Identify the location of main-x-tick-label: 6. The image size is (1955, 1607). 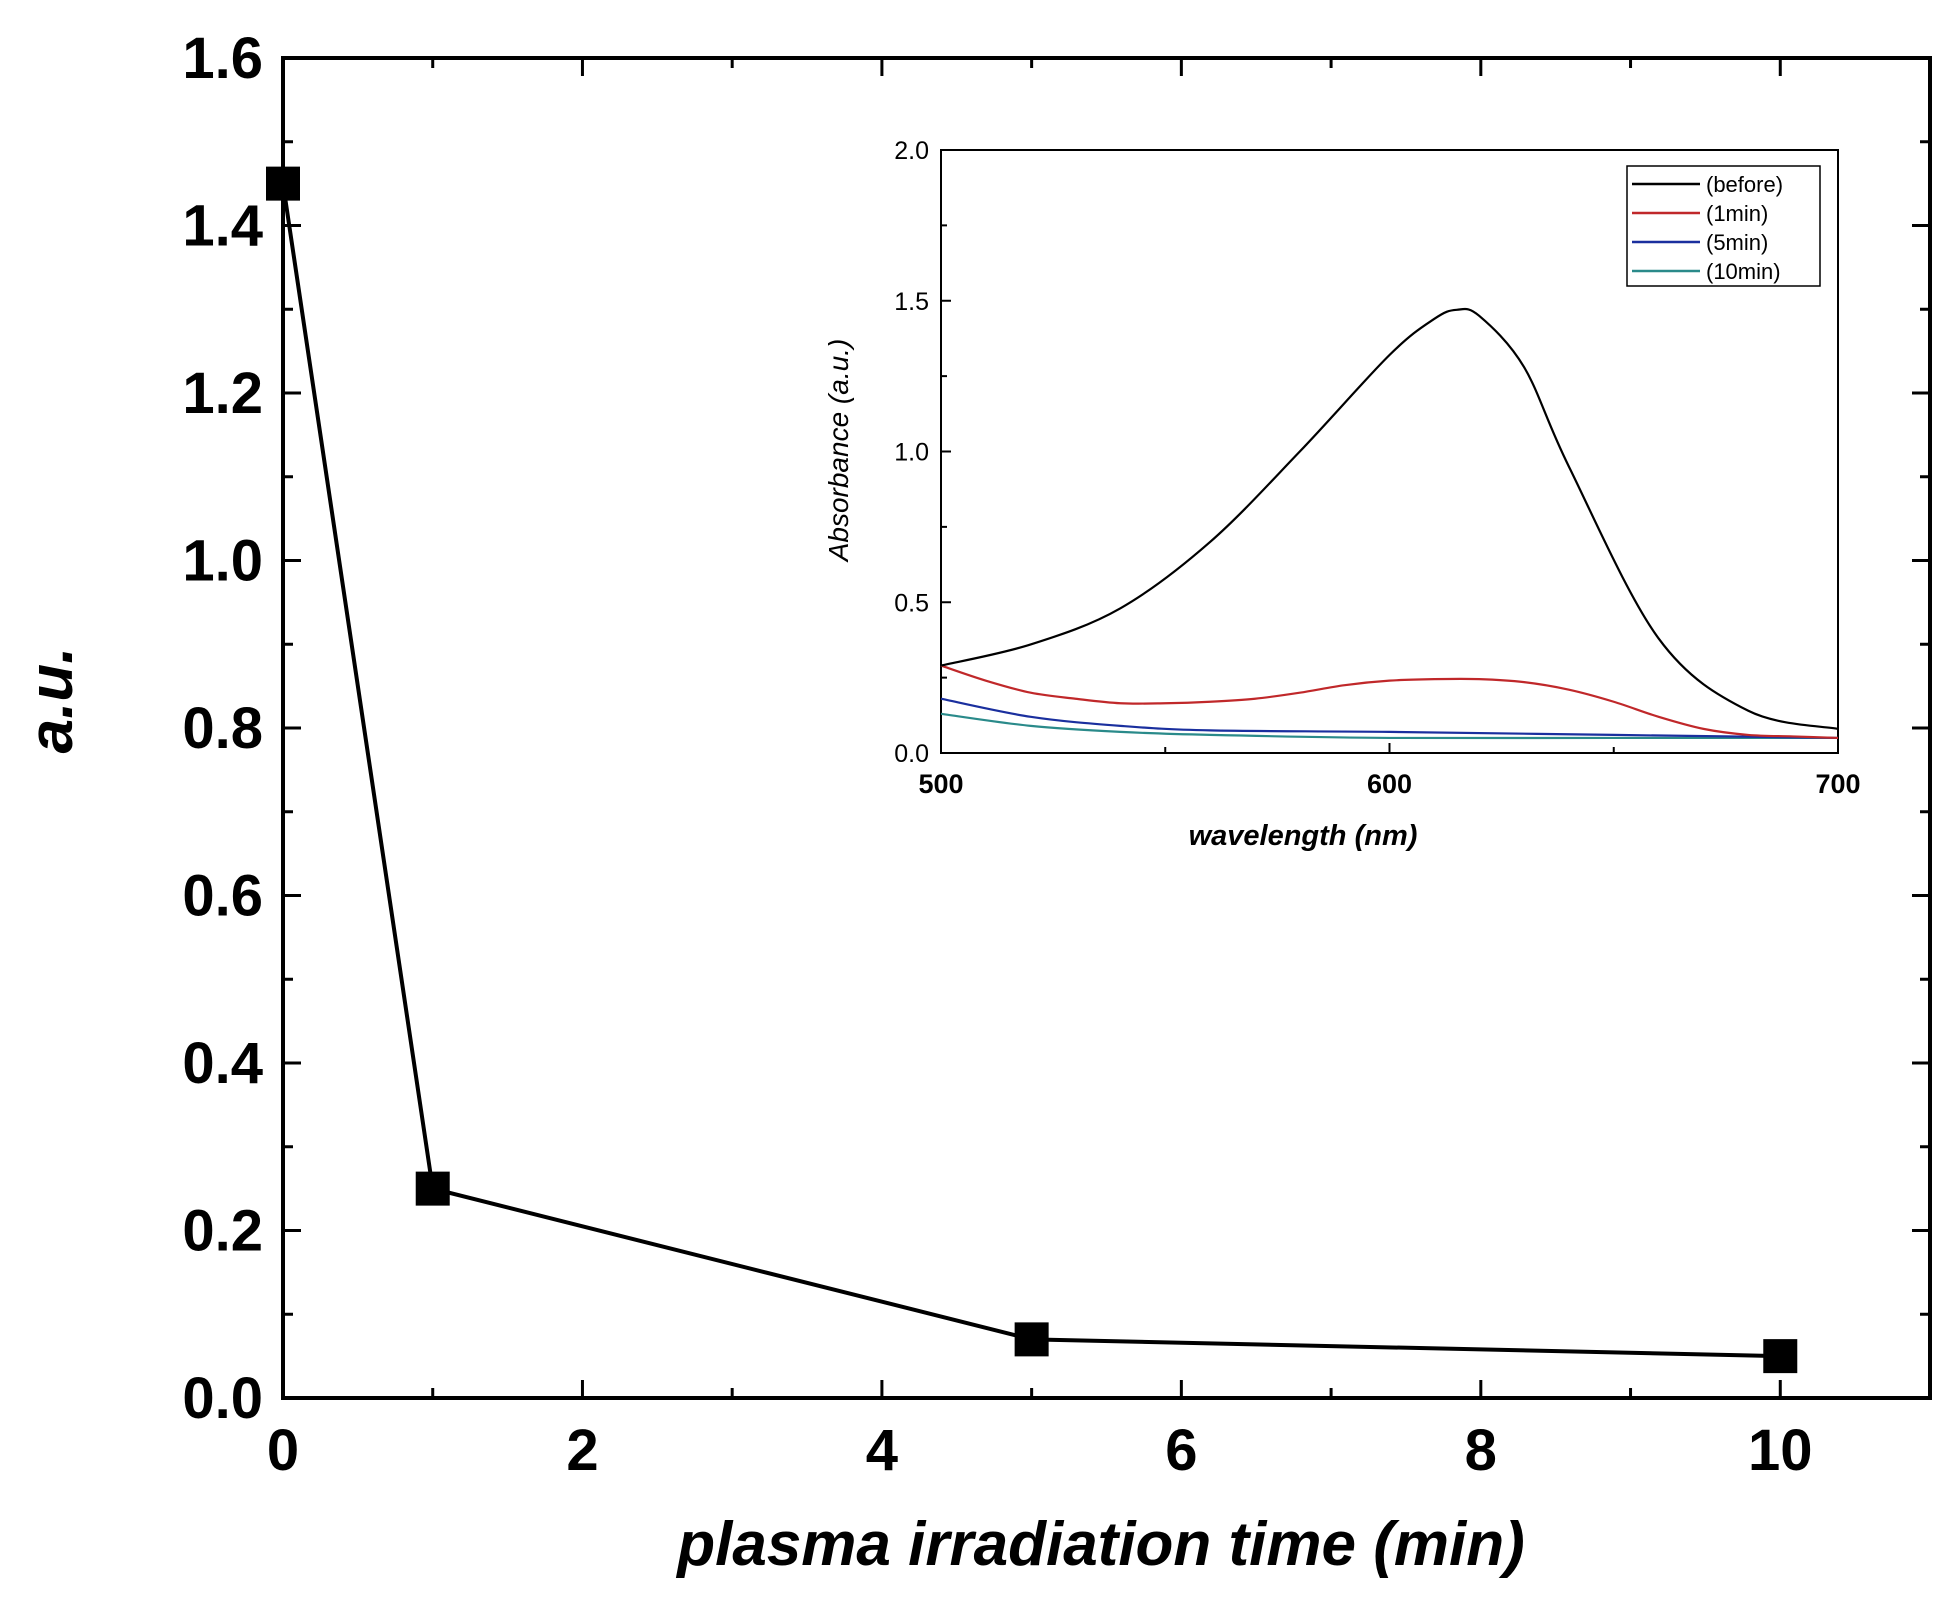
(1181, 1450).